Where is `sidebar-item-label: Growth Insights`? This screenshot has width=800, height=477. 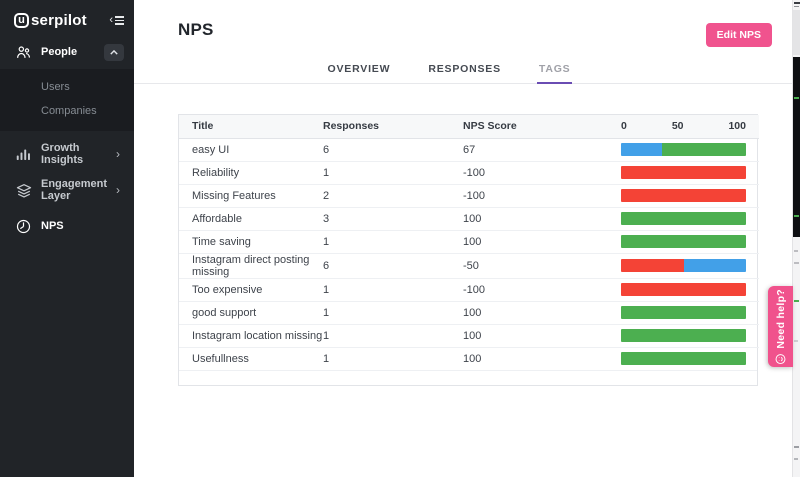 sidebar-item-label: Growth Insights is located at coordinates (62, 154).